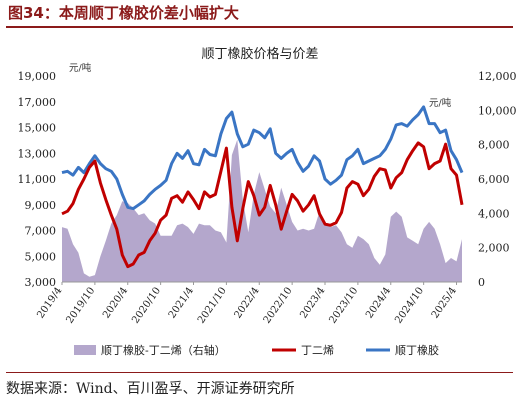 This screenshot has width=519, height=405. What do you see at coordinates (417, 350) in the screenshot?
I see `legend-label-br: 顺丁橡胶` at bounding box center [417, 350].